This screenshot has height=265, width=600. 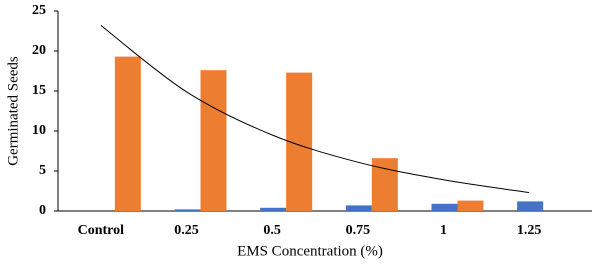 What do you see at coordinates (272, 230) in the screenshot?
I see `x-tick-label: 0.5` at bounding box center [272, 230].